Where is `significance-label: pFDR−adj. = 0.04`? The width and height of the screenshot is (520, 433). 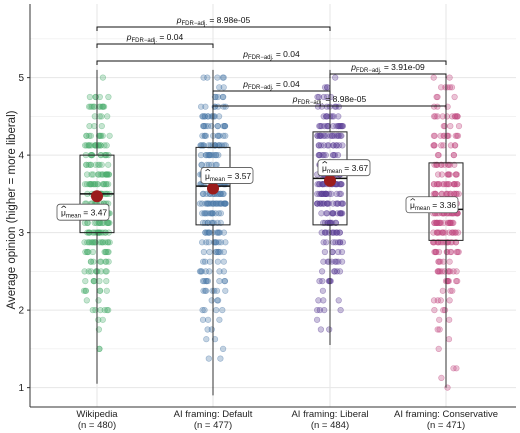 significance-label: pFDR−adj. = 0.04 is located at coordinates (155, 38).